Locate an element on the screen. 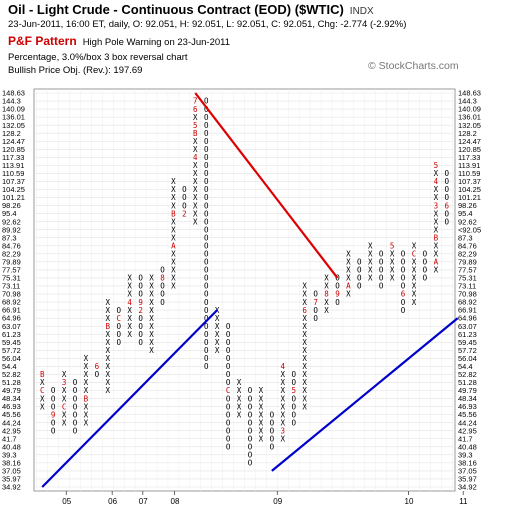 Image resolution: width=520 pixels, height=514 pixels. y-tick-label-left: 37.05 is located at coordinates (11, 471).